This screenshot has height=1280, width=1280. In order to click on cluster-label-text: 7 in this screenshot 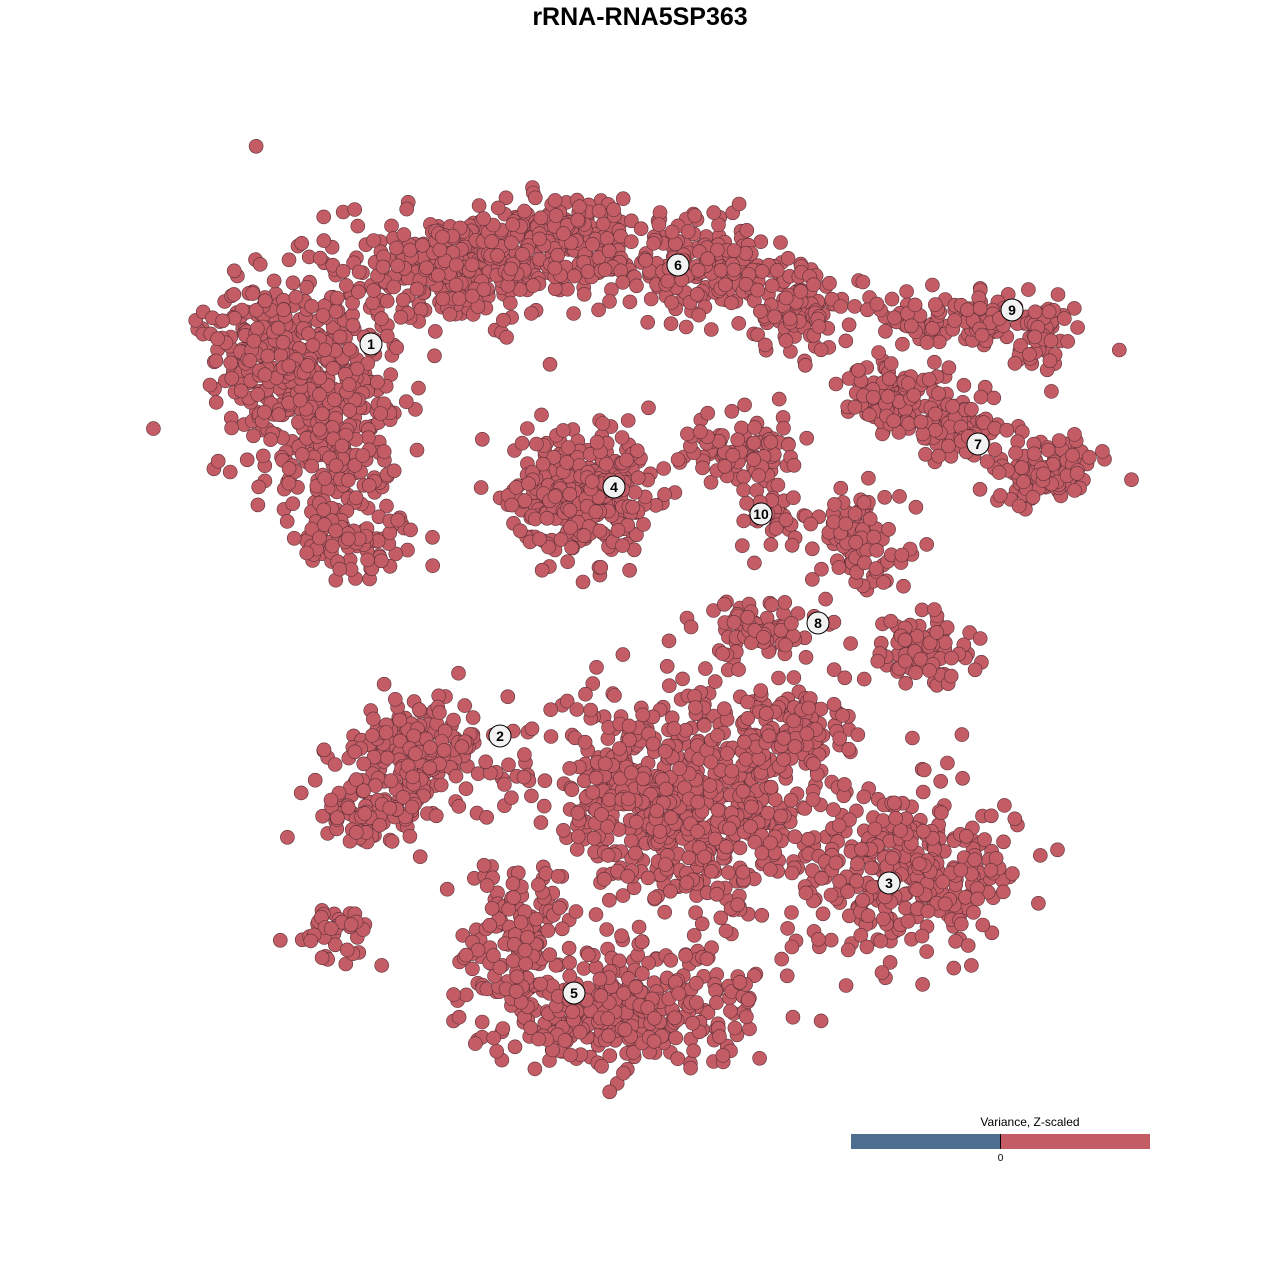, I will do `click(978, 444)`.